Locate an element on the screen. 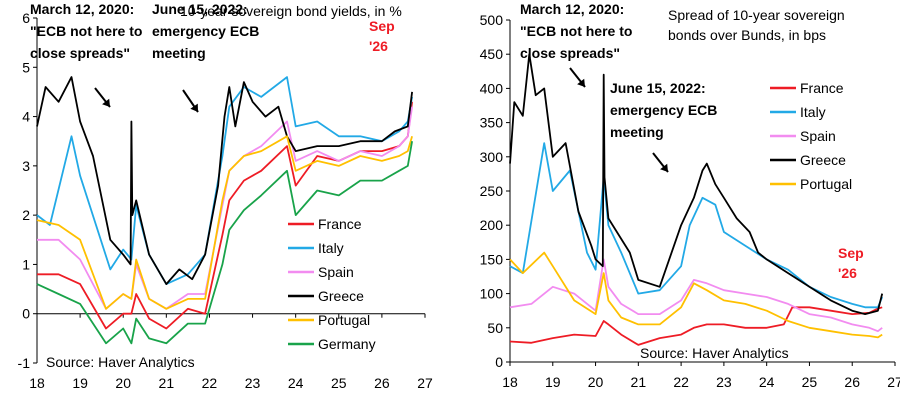  chart1-annotation: close spreads" is located at coordinates (80, 53).